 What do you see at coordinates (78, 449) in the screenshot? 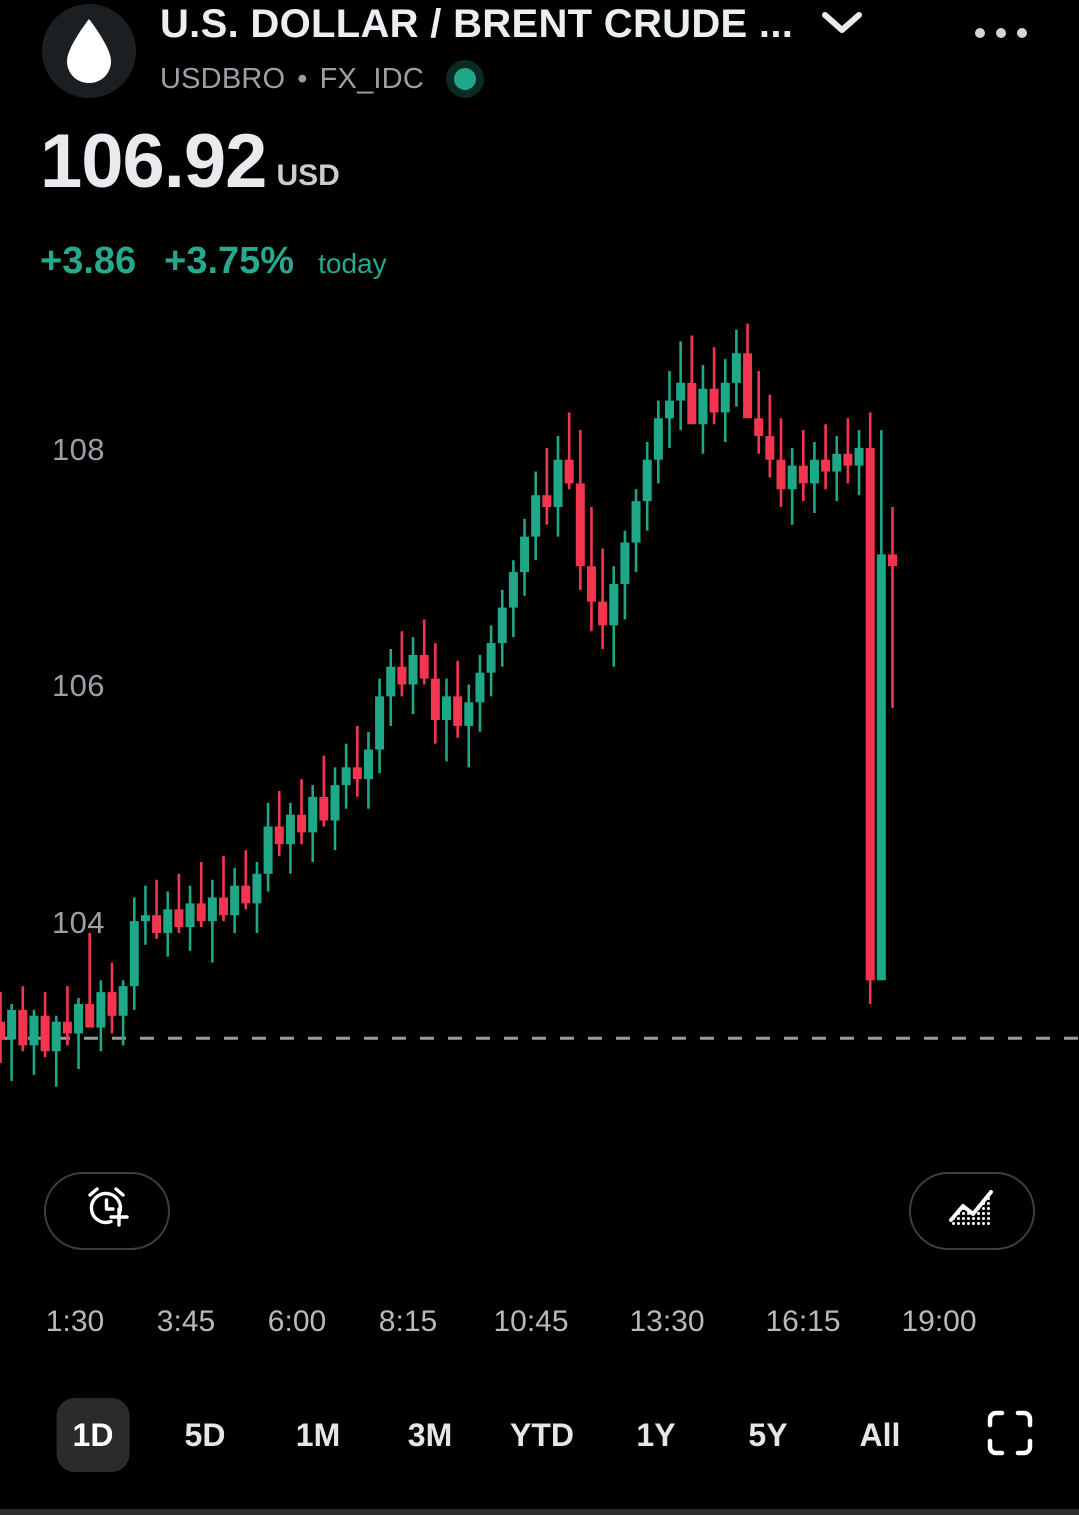
I see `price-axis-label: 108` at bounding box center [78, 449].